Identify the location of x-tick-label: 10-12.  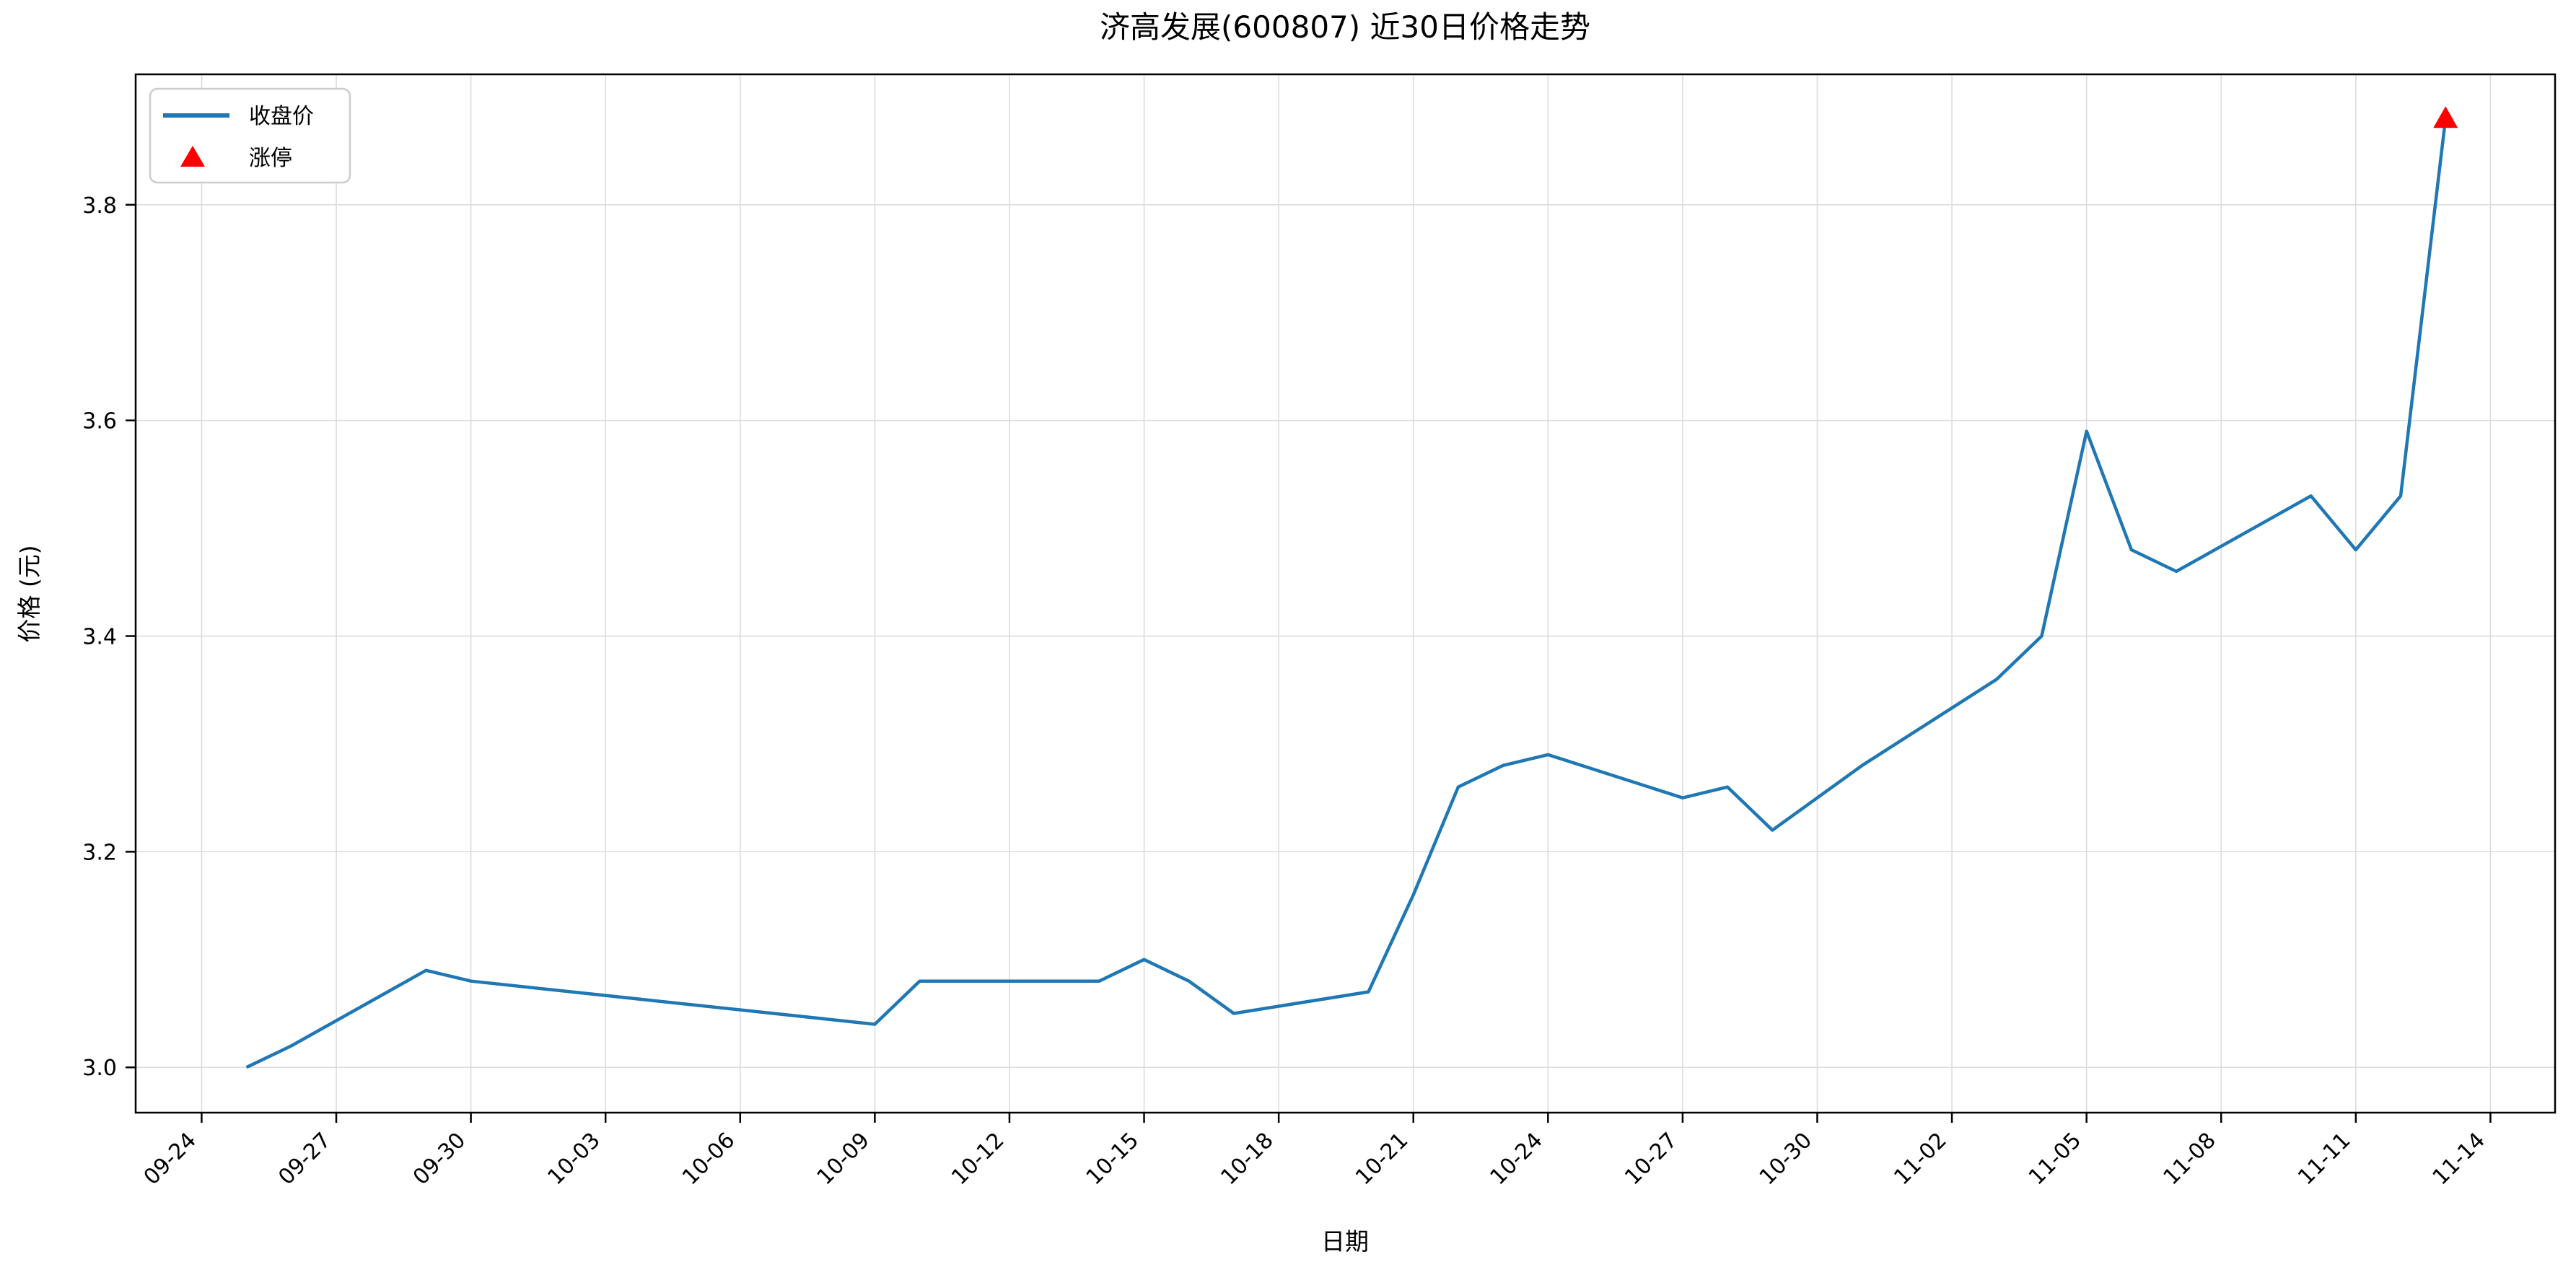
(978, 1159).